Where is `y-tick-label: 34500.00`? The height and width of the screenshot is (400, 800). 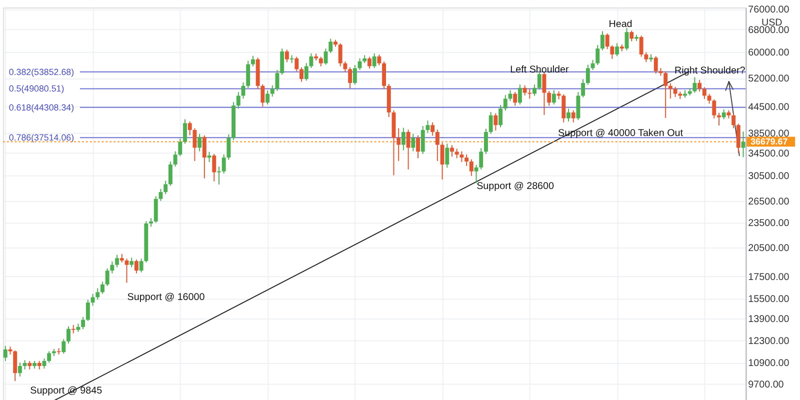
y-tick-label: 34500.00 is located at coordinates (769, 154).